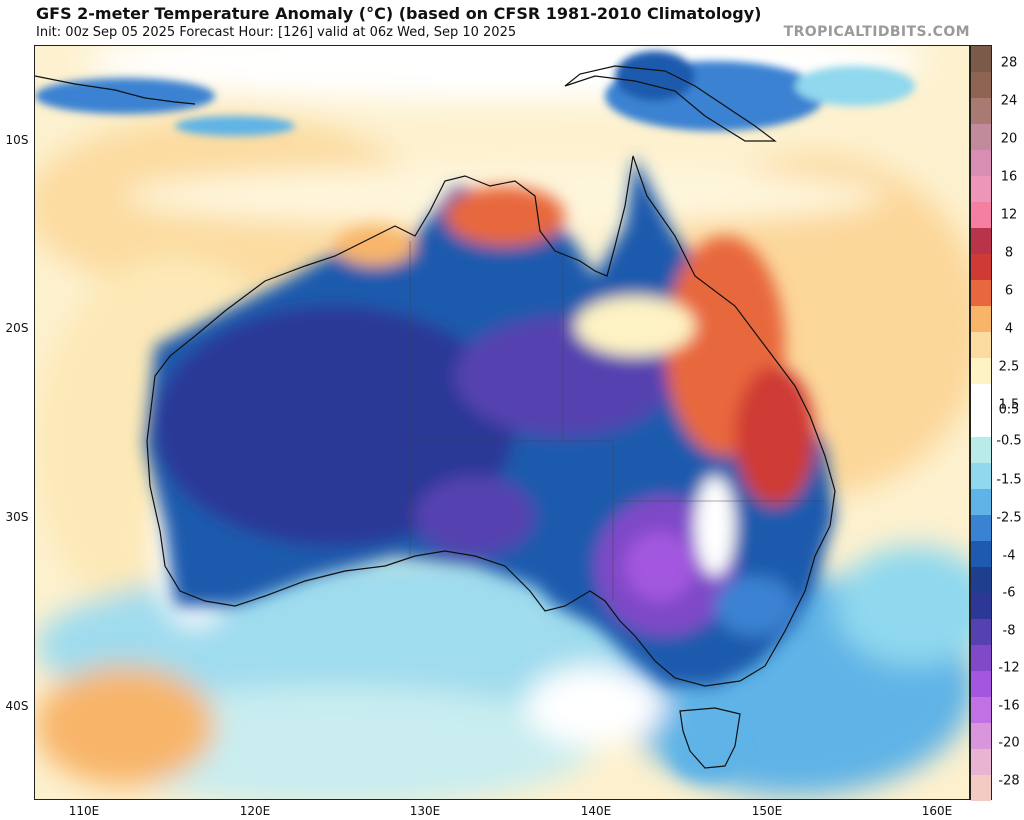 This screenshot has height=820, width=1024. Describe the element at coordinates (17, 328) in the screenshot. I see `lat-label: 20S` at that location.